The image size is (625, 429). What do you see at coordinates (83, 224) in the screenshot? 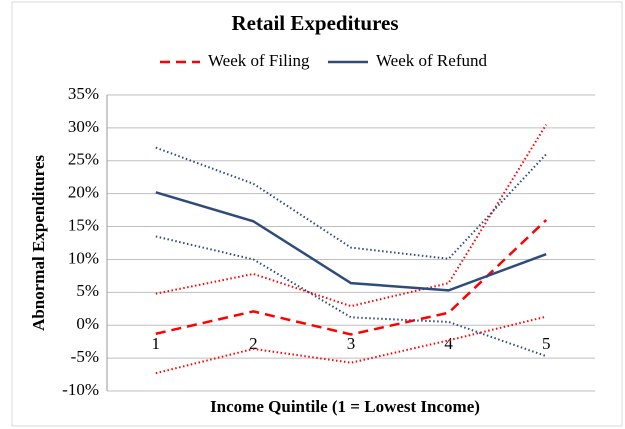
I see `y-tick-label: 15%` at bounding box center [83, 224].